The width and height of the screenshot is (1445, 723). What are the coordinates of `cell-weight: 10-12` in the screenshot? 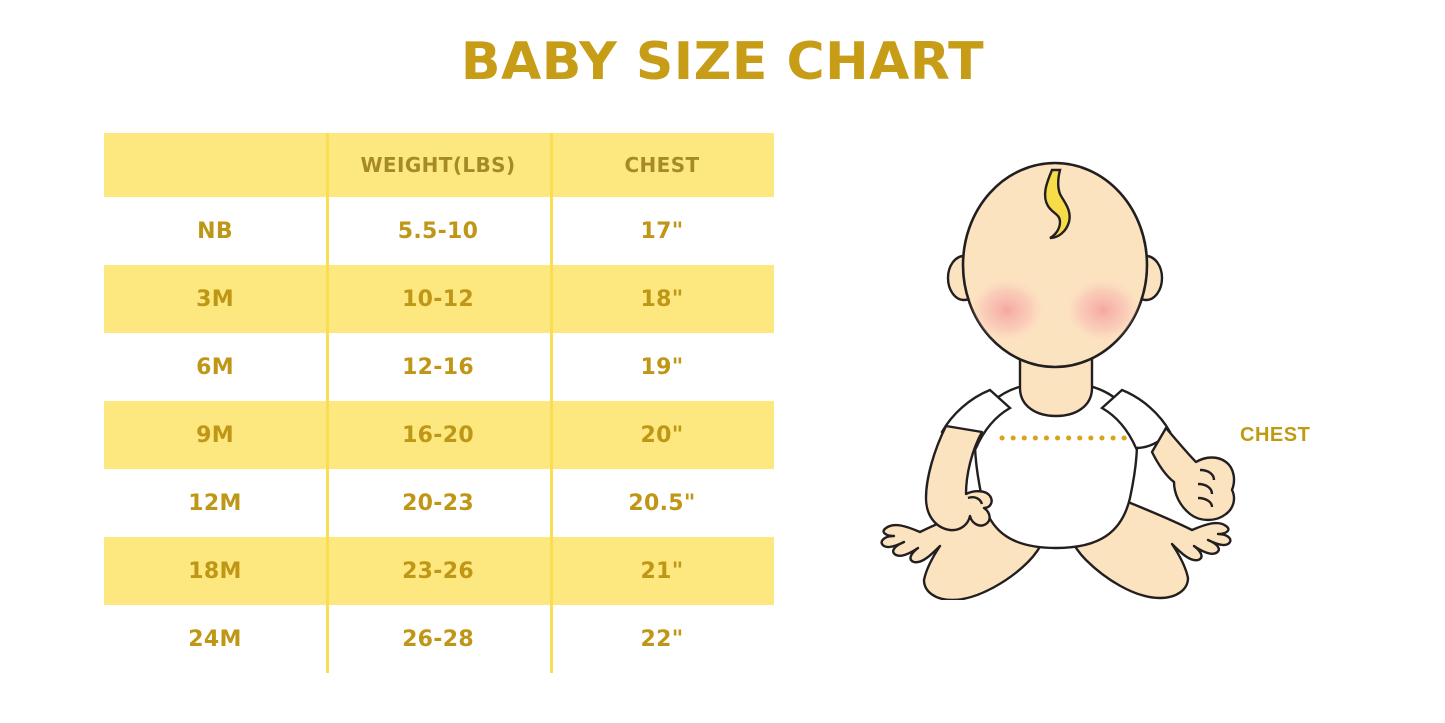 It's located at (438, 299).